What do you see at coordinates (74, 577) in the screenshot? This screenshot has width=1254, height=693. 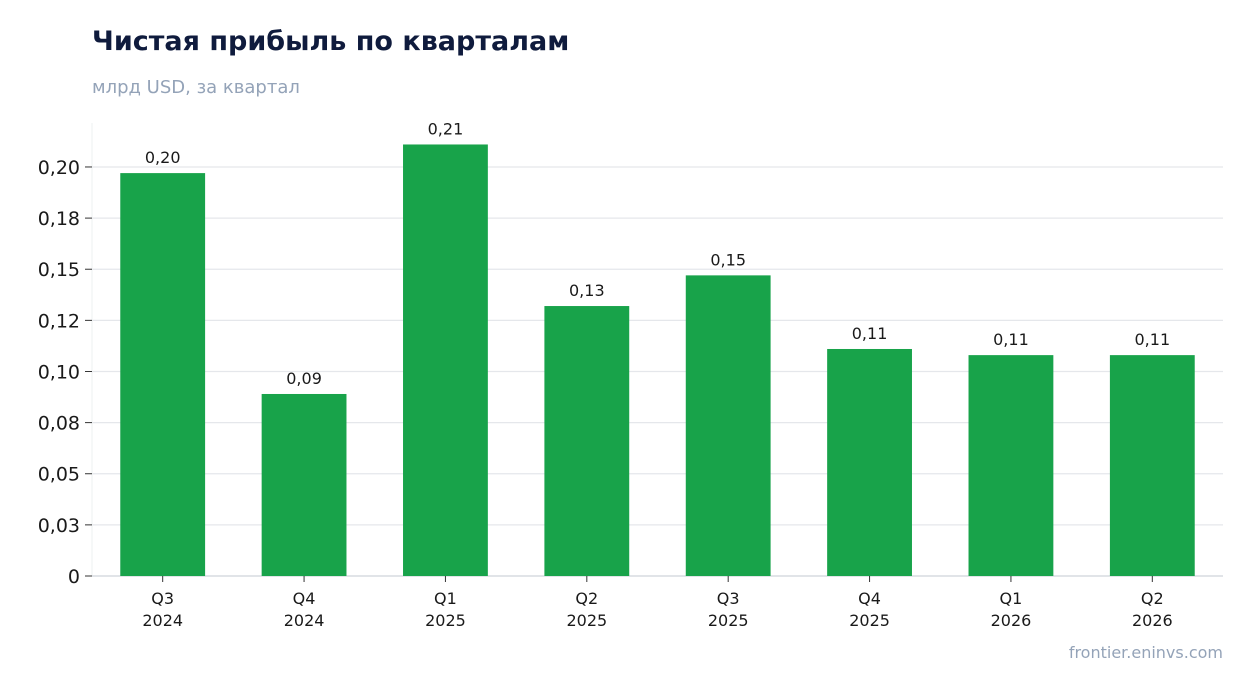 I see `y-tick-label: 0` at bounding box center [74, 577].